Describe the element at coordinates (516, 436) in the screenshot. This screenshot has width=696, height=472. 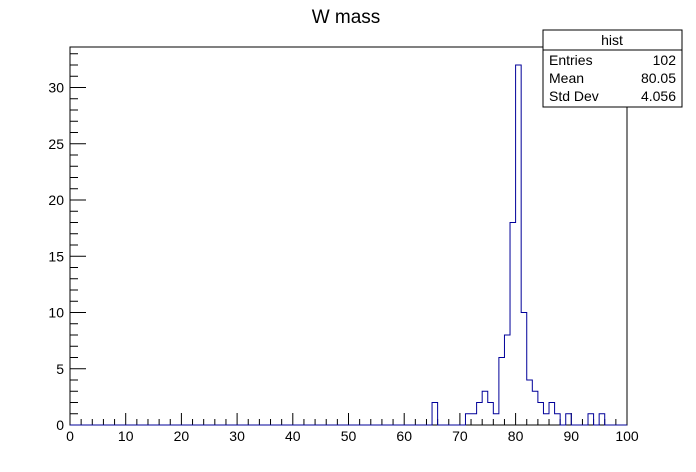
I see `x-tick-label: 80` at that location.